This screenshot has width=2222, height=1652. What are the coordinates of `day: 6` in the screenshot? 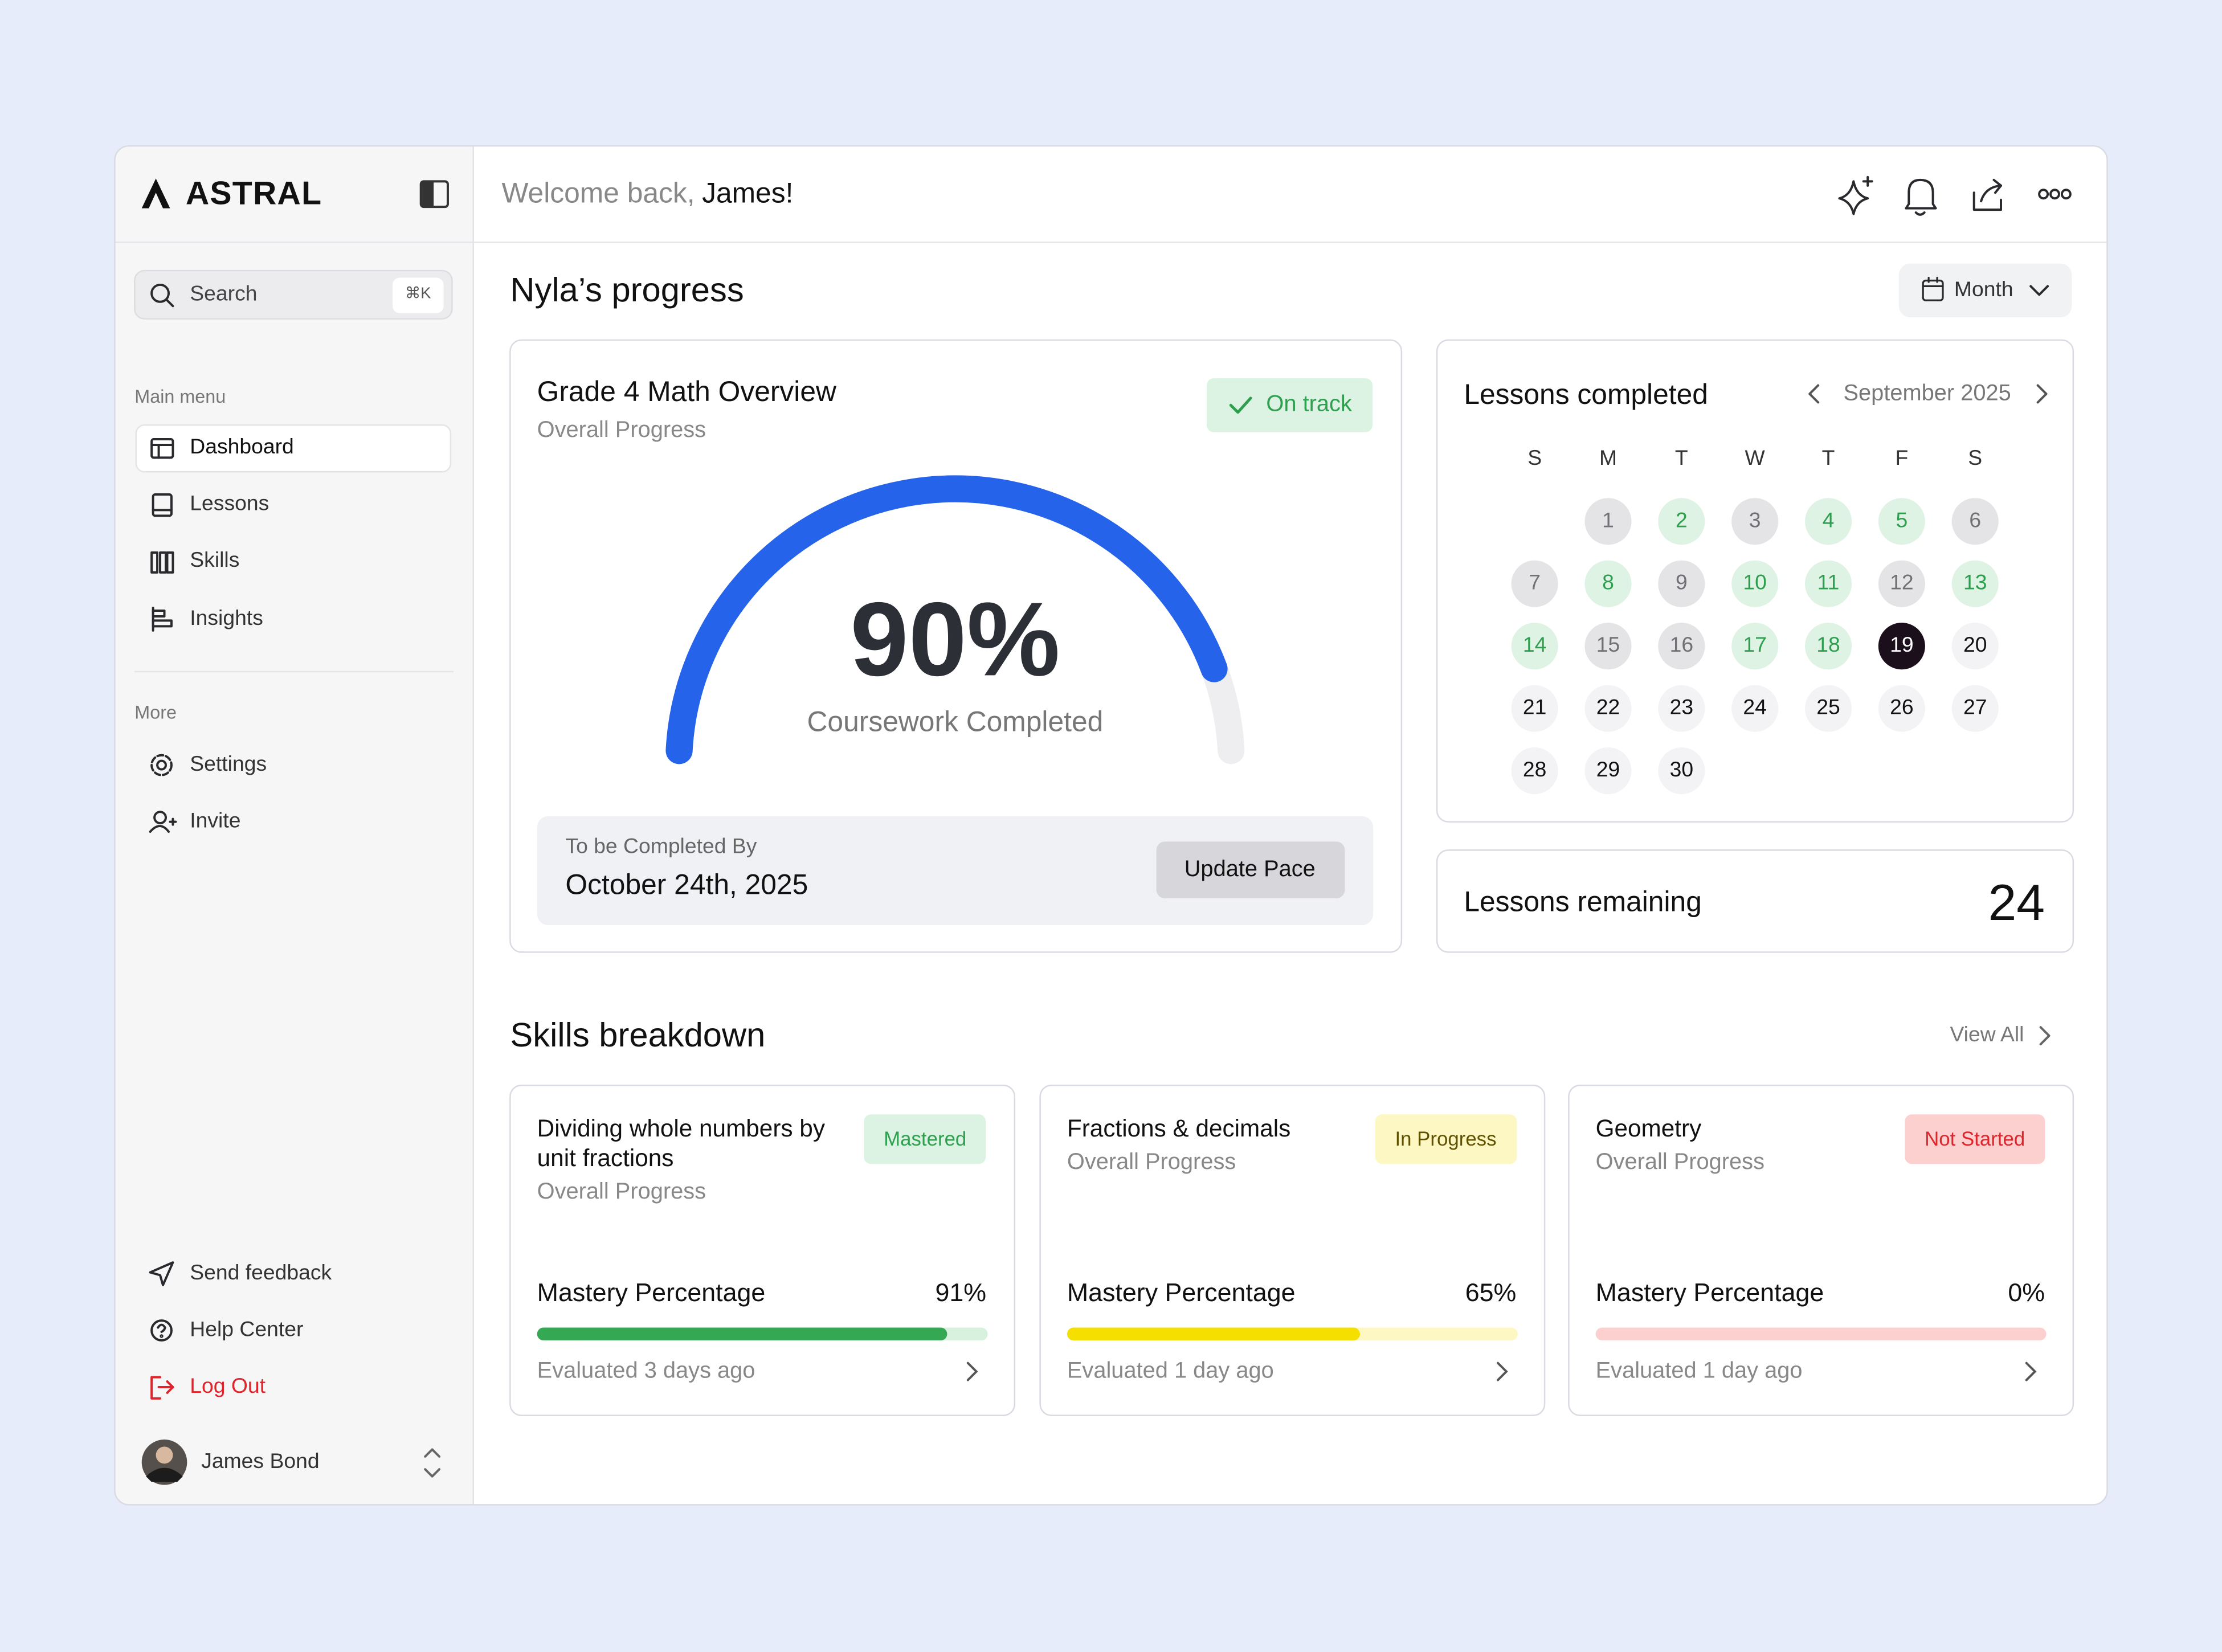 It's located at (1975, 520).